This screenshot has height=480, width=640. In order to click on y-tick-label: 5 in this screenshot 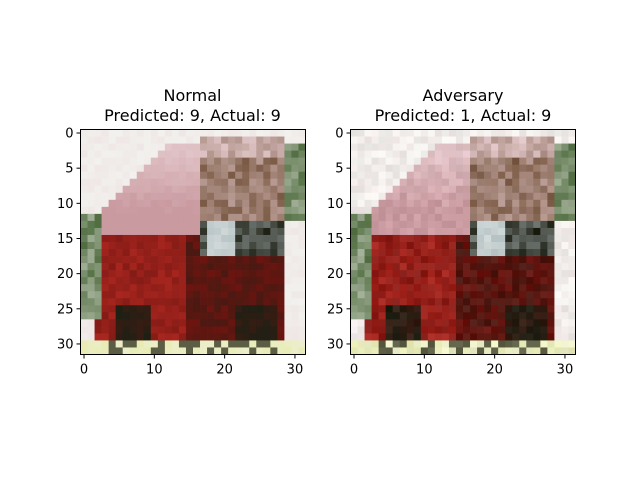, I will do `click(69, 169)`.